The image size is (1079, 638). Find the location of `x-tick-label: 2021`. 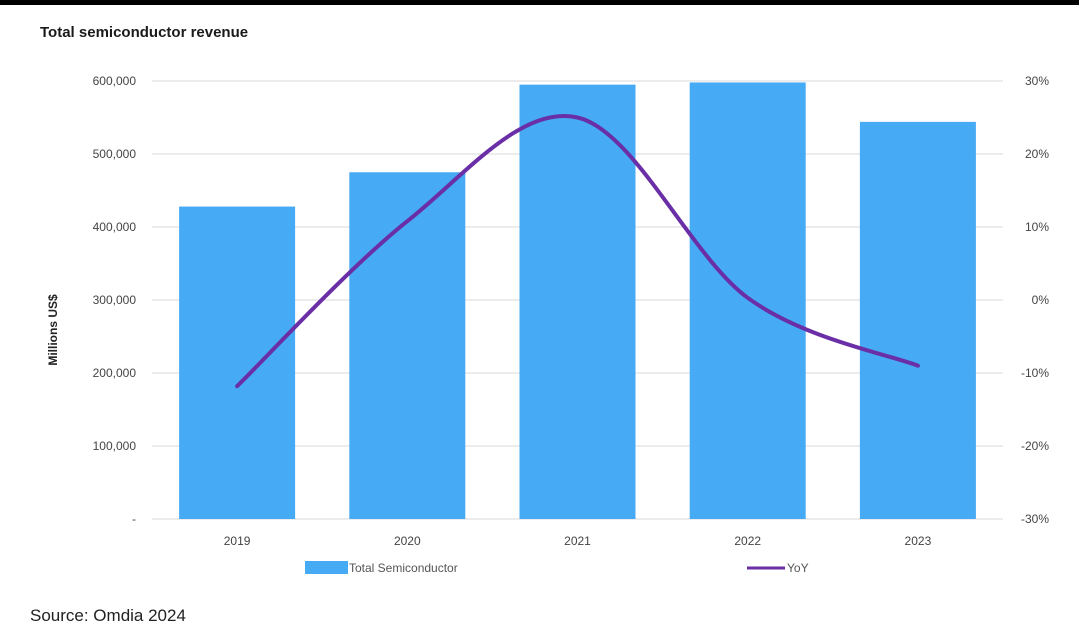

x-tick-label: 2021 is located at coordinates (577, 541).